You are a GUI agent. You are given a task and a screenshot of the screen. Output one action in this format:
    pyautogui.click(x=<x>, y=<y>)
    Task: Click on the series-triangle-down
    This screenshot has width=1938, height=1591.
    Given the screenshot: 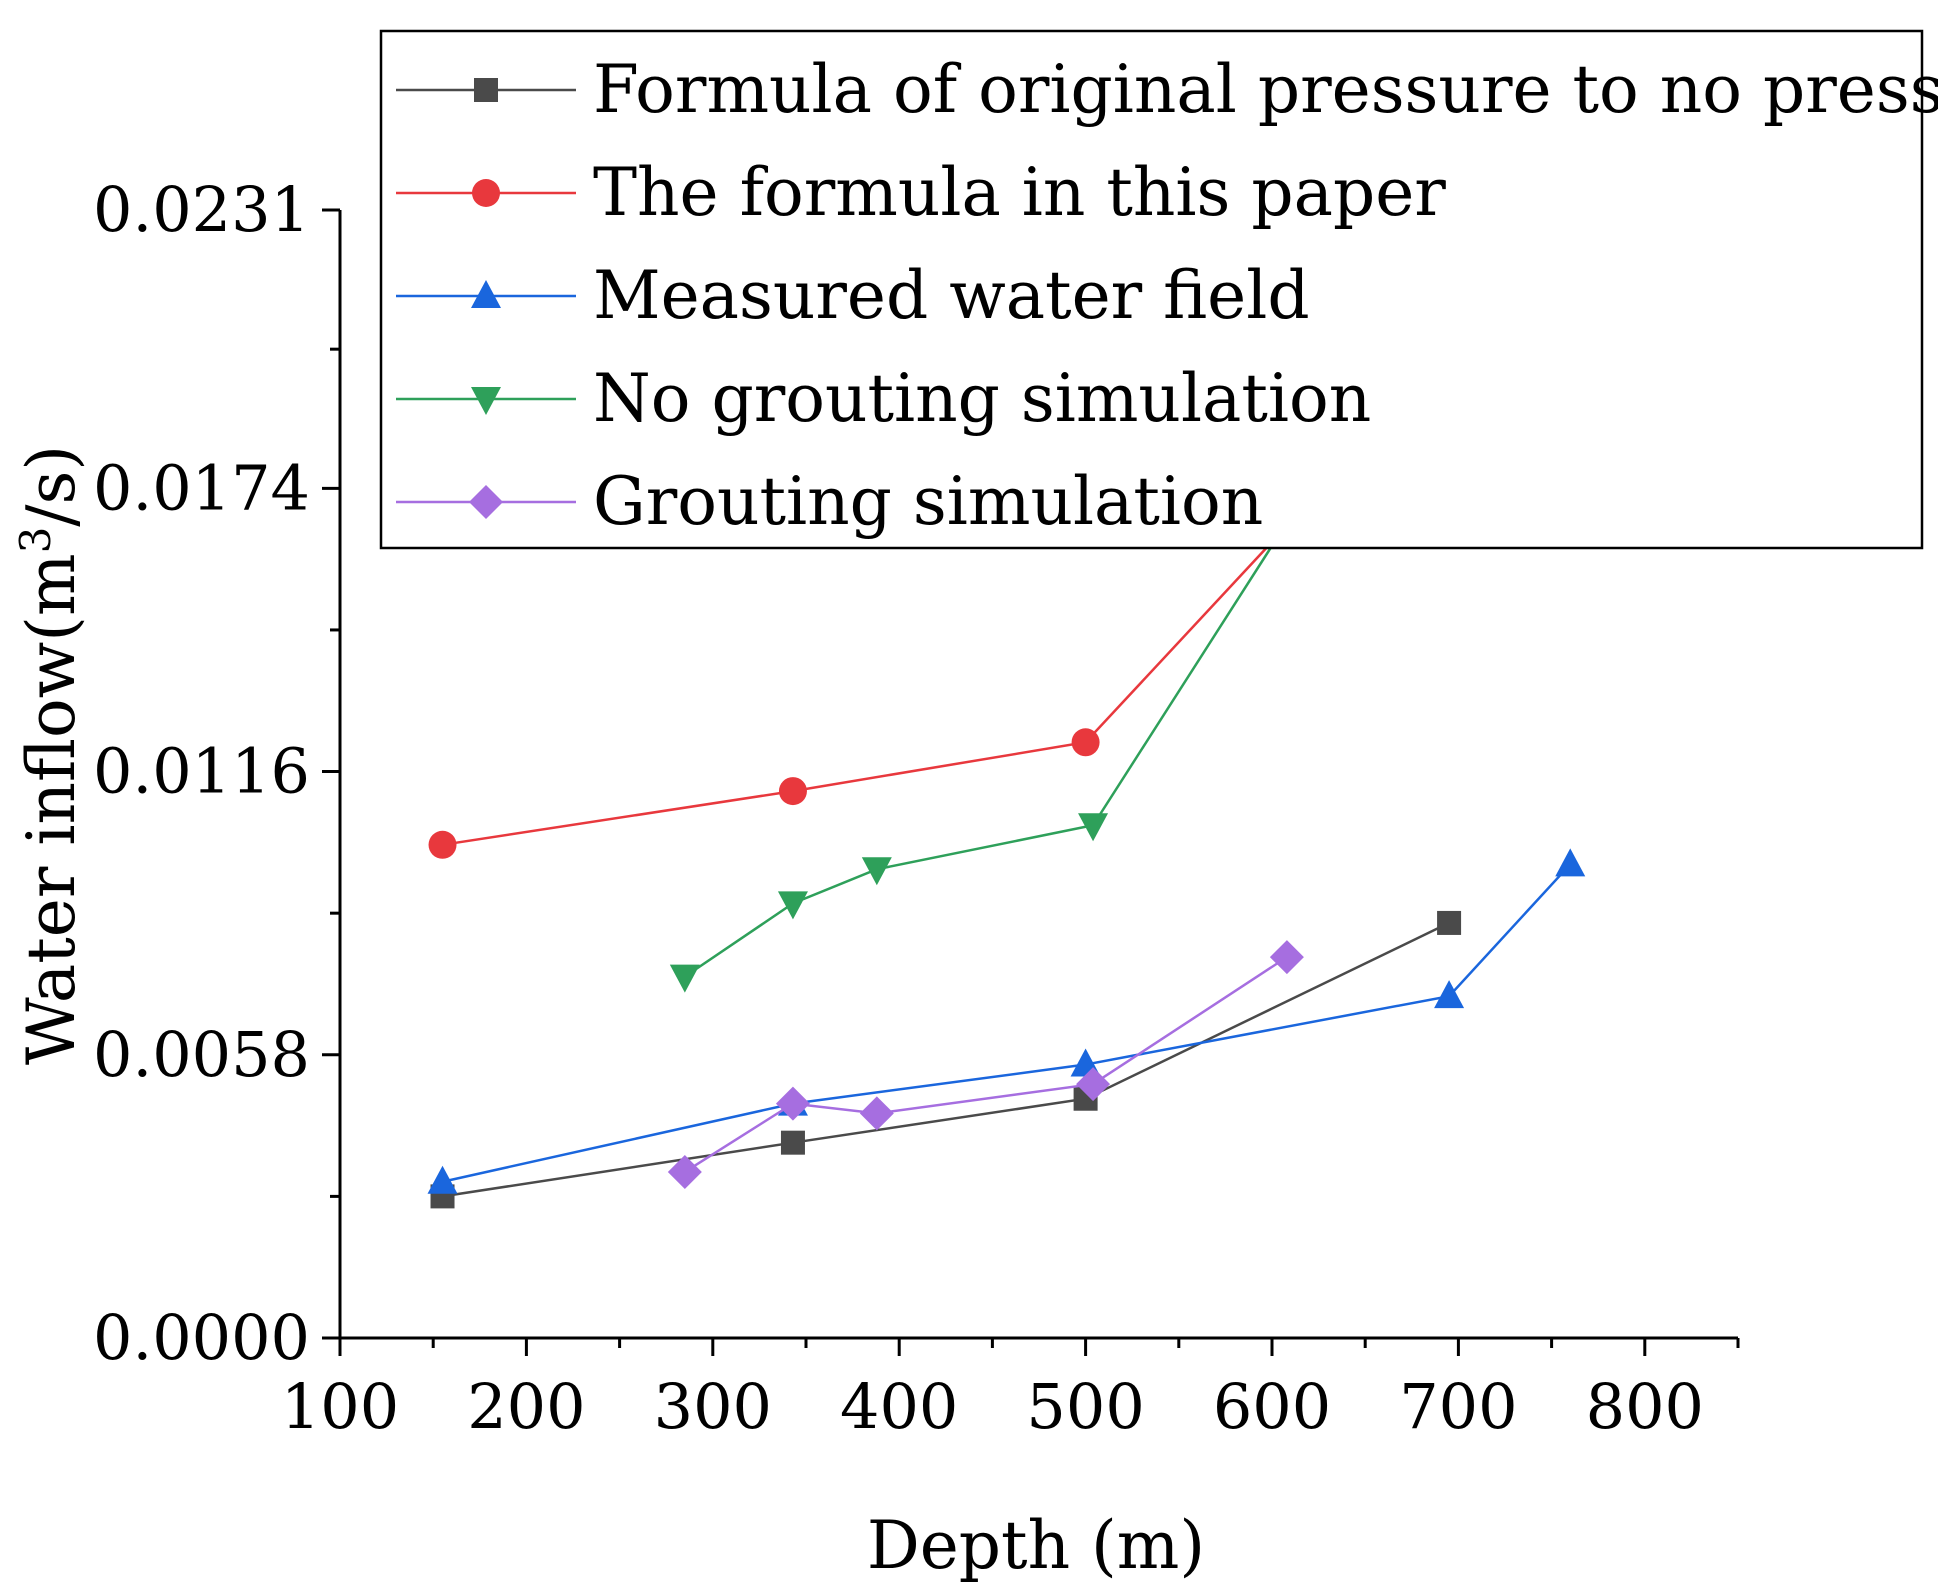 What is the action you would take?
    pyautogui.click(x=985, y=751)
    